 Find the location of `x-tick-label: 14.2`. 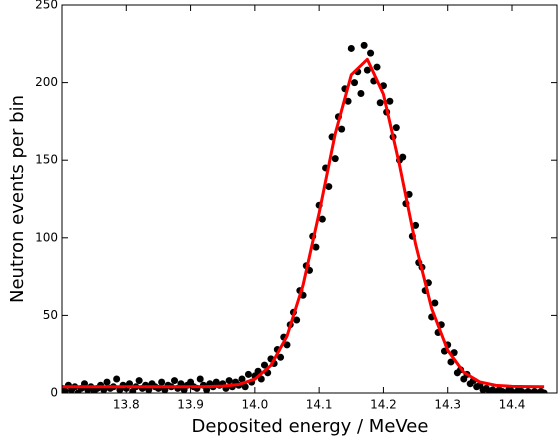

x-tick-label: 14.2 is located at coordinates (383, 405).